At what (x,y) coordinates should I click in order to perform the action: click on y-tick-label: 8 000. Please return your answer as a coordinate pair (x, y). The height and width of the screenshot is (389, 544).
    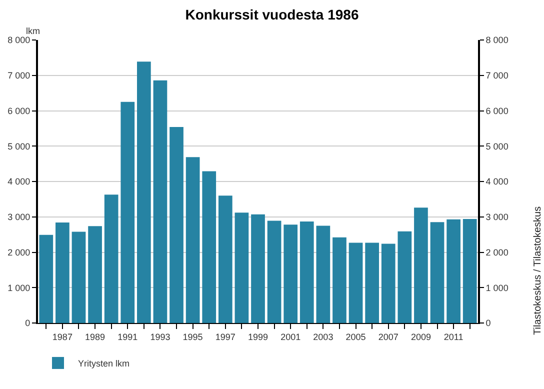
    Looking at the image, I should click on (19, 40).